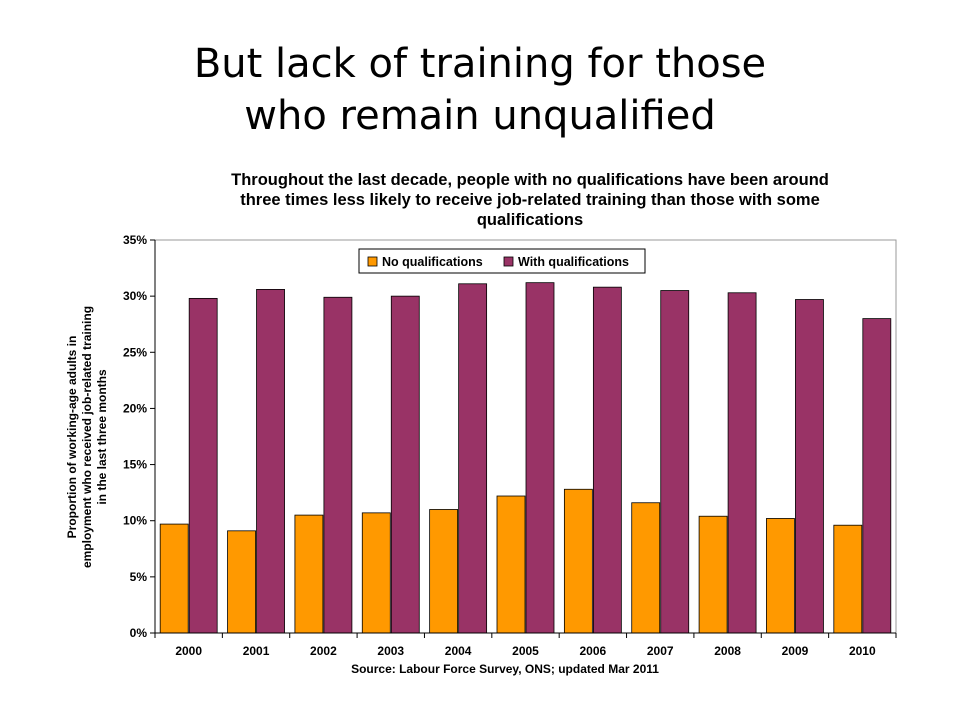 The width and height of the screenshot is (960, 720). I want to click on y-axis: 0% 5% 10% 15% 20% 25% 30% 35%, so click(139, 436).